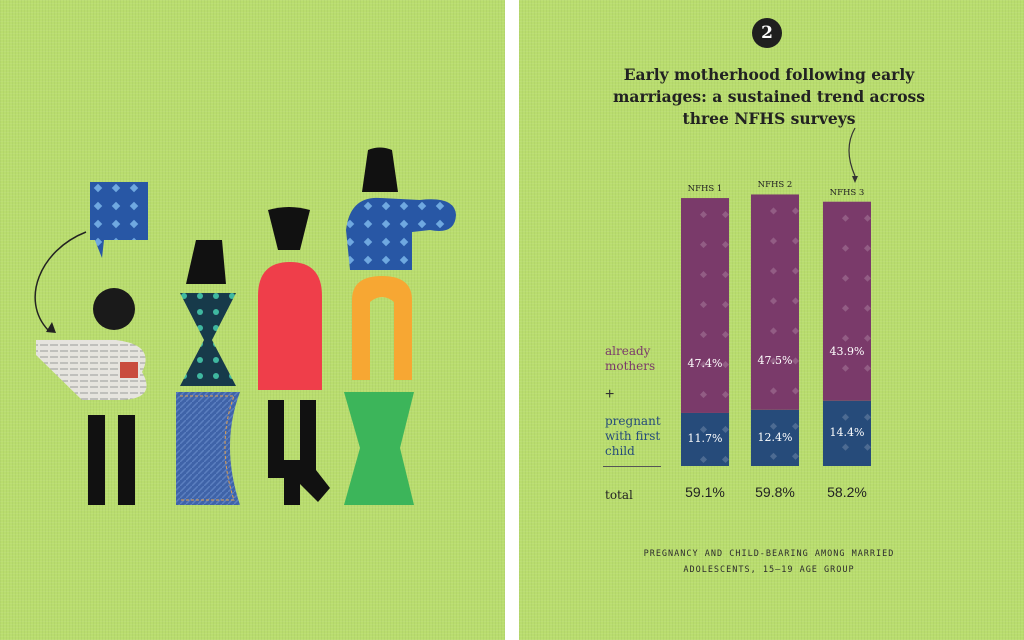 This screenshot has width=1024, height=640. Describe the element at coordinates (767, 33) in the screenshot. I see `figure-number-badge: 2` at that location.